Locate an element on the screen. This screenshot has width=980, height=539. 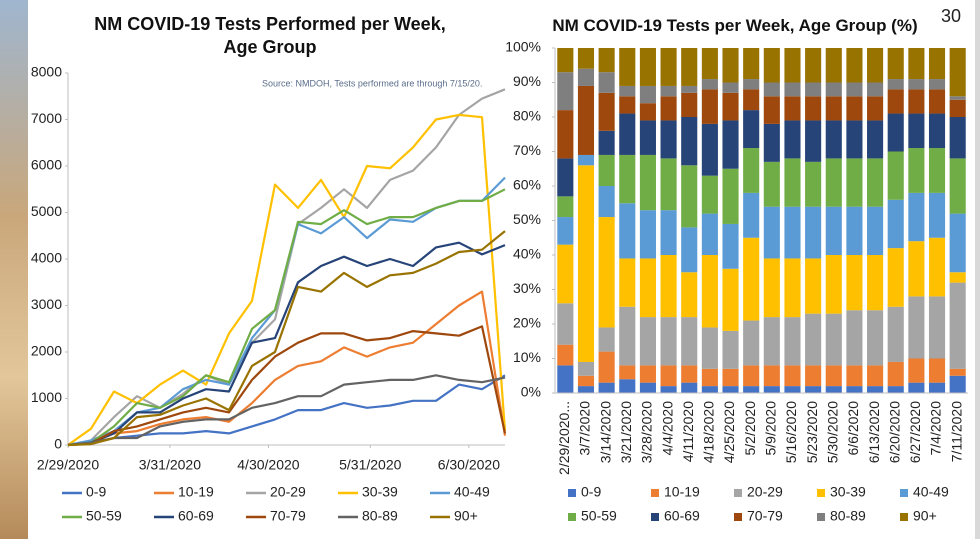
y-tick-label: 100% is located at coordinates (523, 47).